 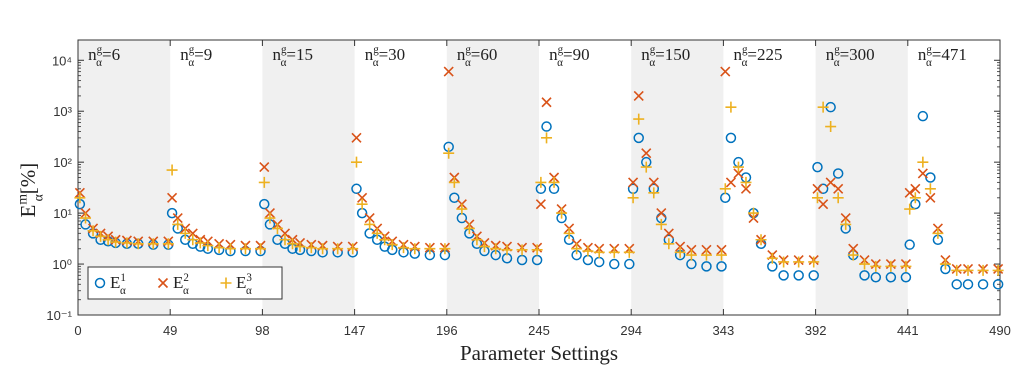 What do you see at coordinates (62, 264) in the screenshot?
I see `y-tick-label: 10⁰` at bounding box center [62, 264].